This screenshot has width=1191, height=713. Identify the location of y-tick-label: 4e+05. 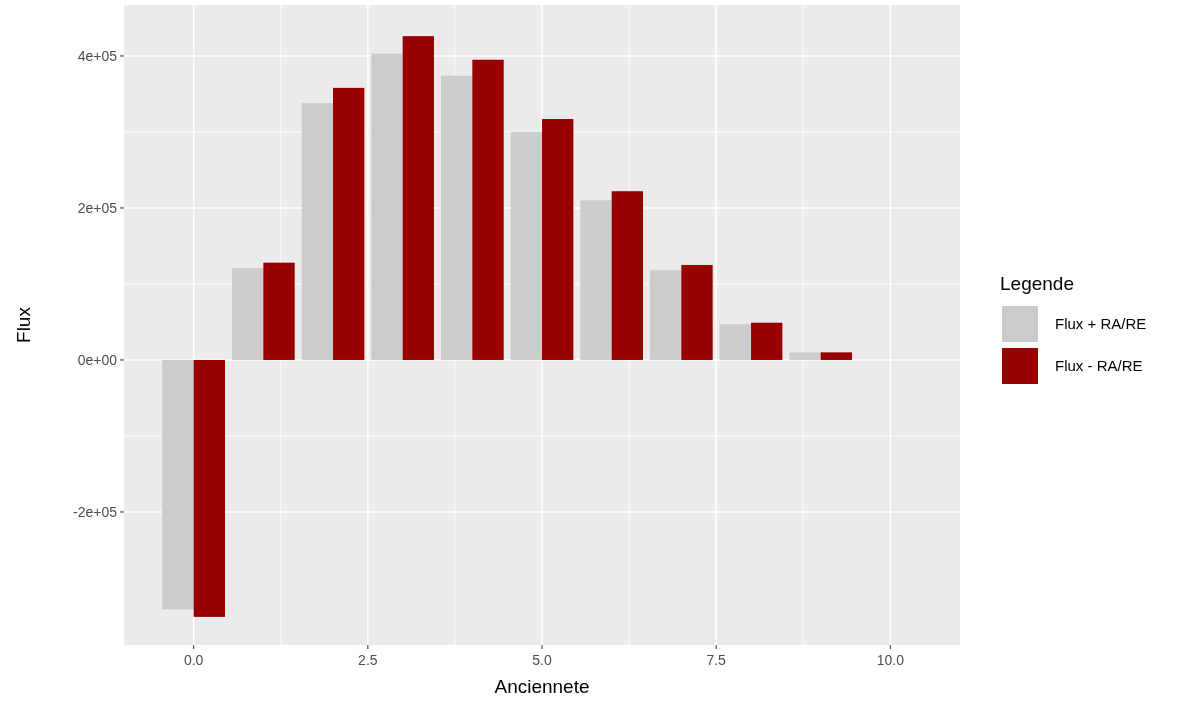
(97, 55).